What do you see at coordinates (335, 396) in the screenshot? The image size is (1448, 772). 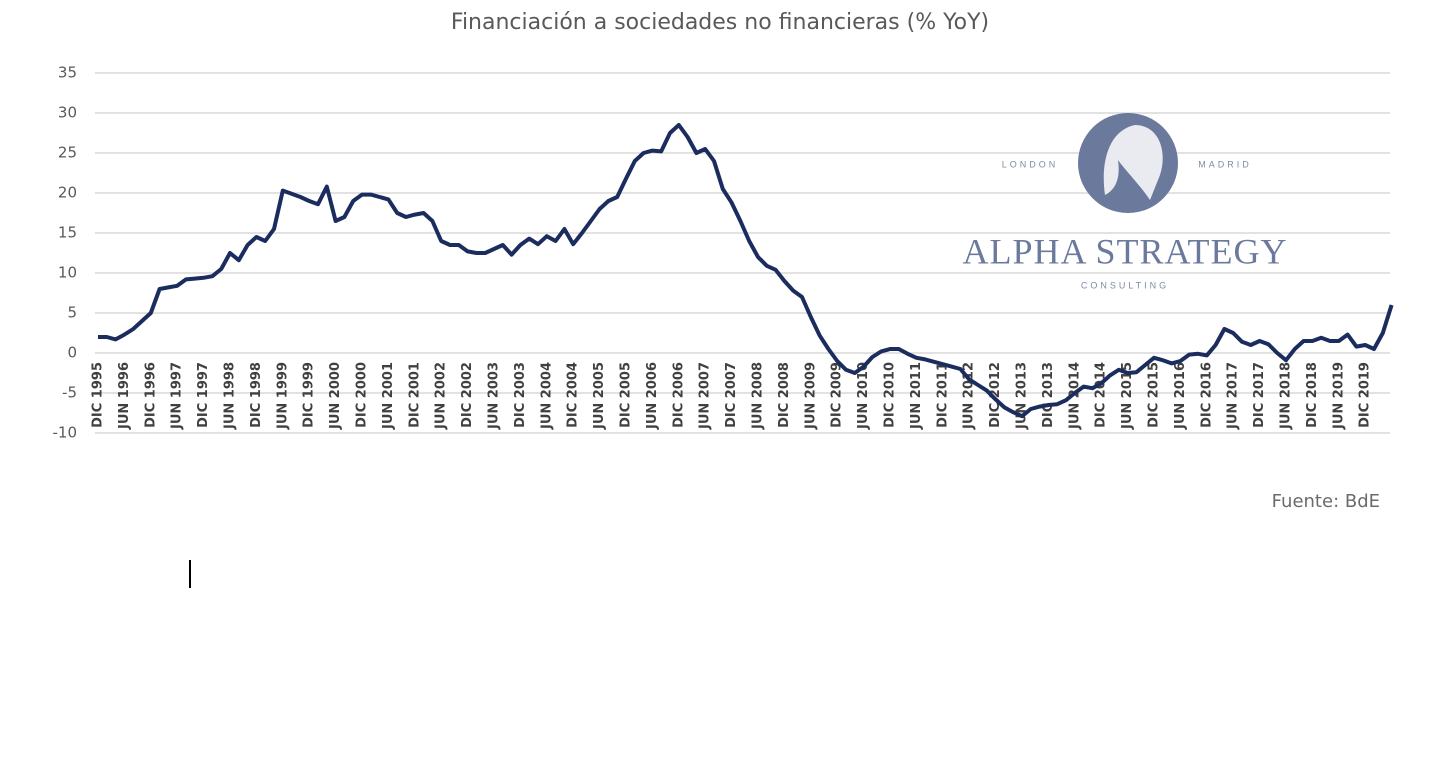 I see `x-tick-label: JUN 2000` at bounding box center [335, 396].